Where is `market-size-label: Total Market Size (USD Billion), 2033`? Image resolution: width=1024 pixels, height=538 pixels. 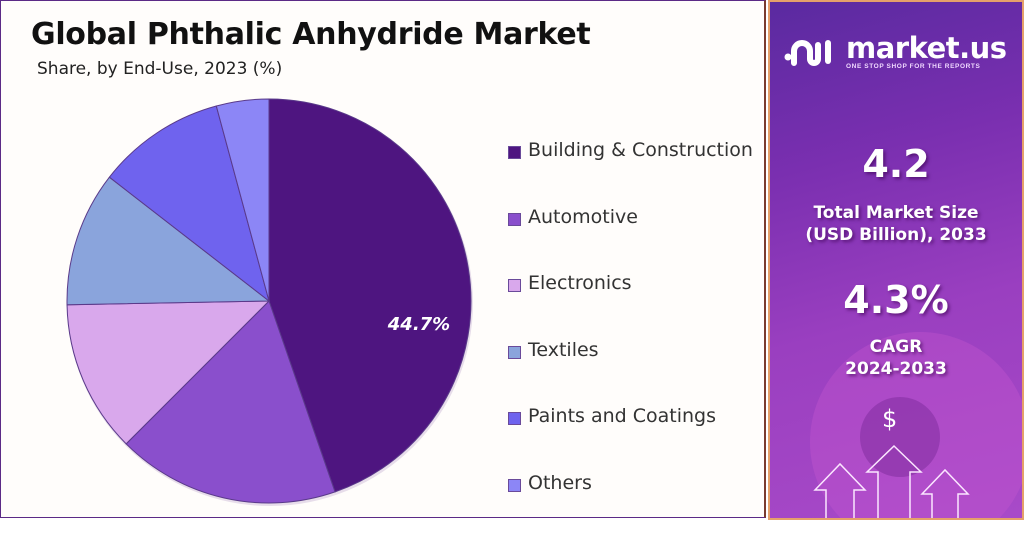
market-size-label: Total Market Size (USD Billion), 2033 is located at coordinates (896, 224).